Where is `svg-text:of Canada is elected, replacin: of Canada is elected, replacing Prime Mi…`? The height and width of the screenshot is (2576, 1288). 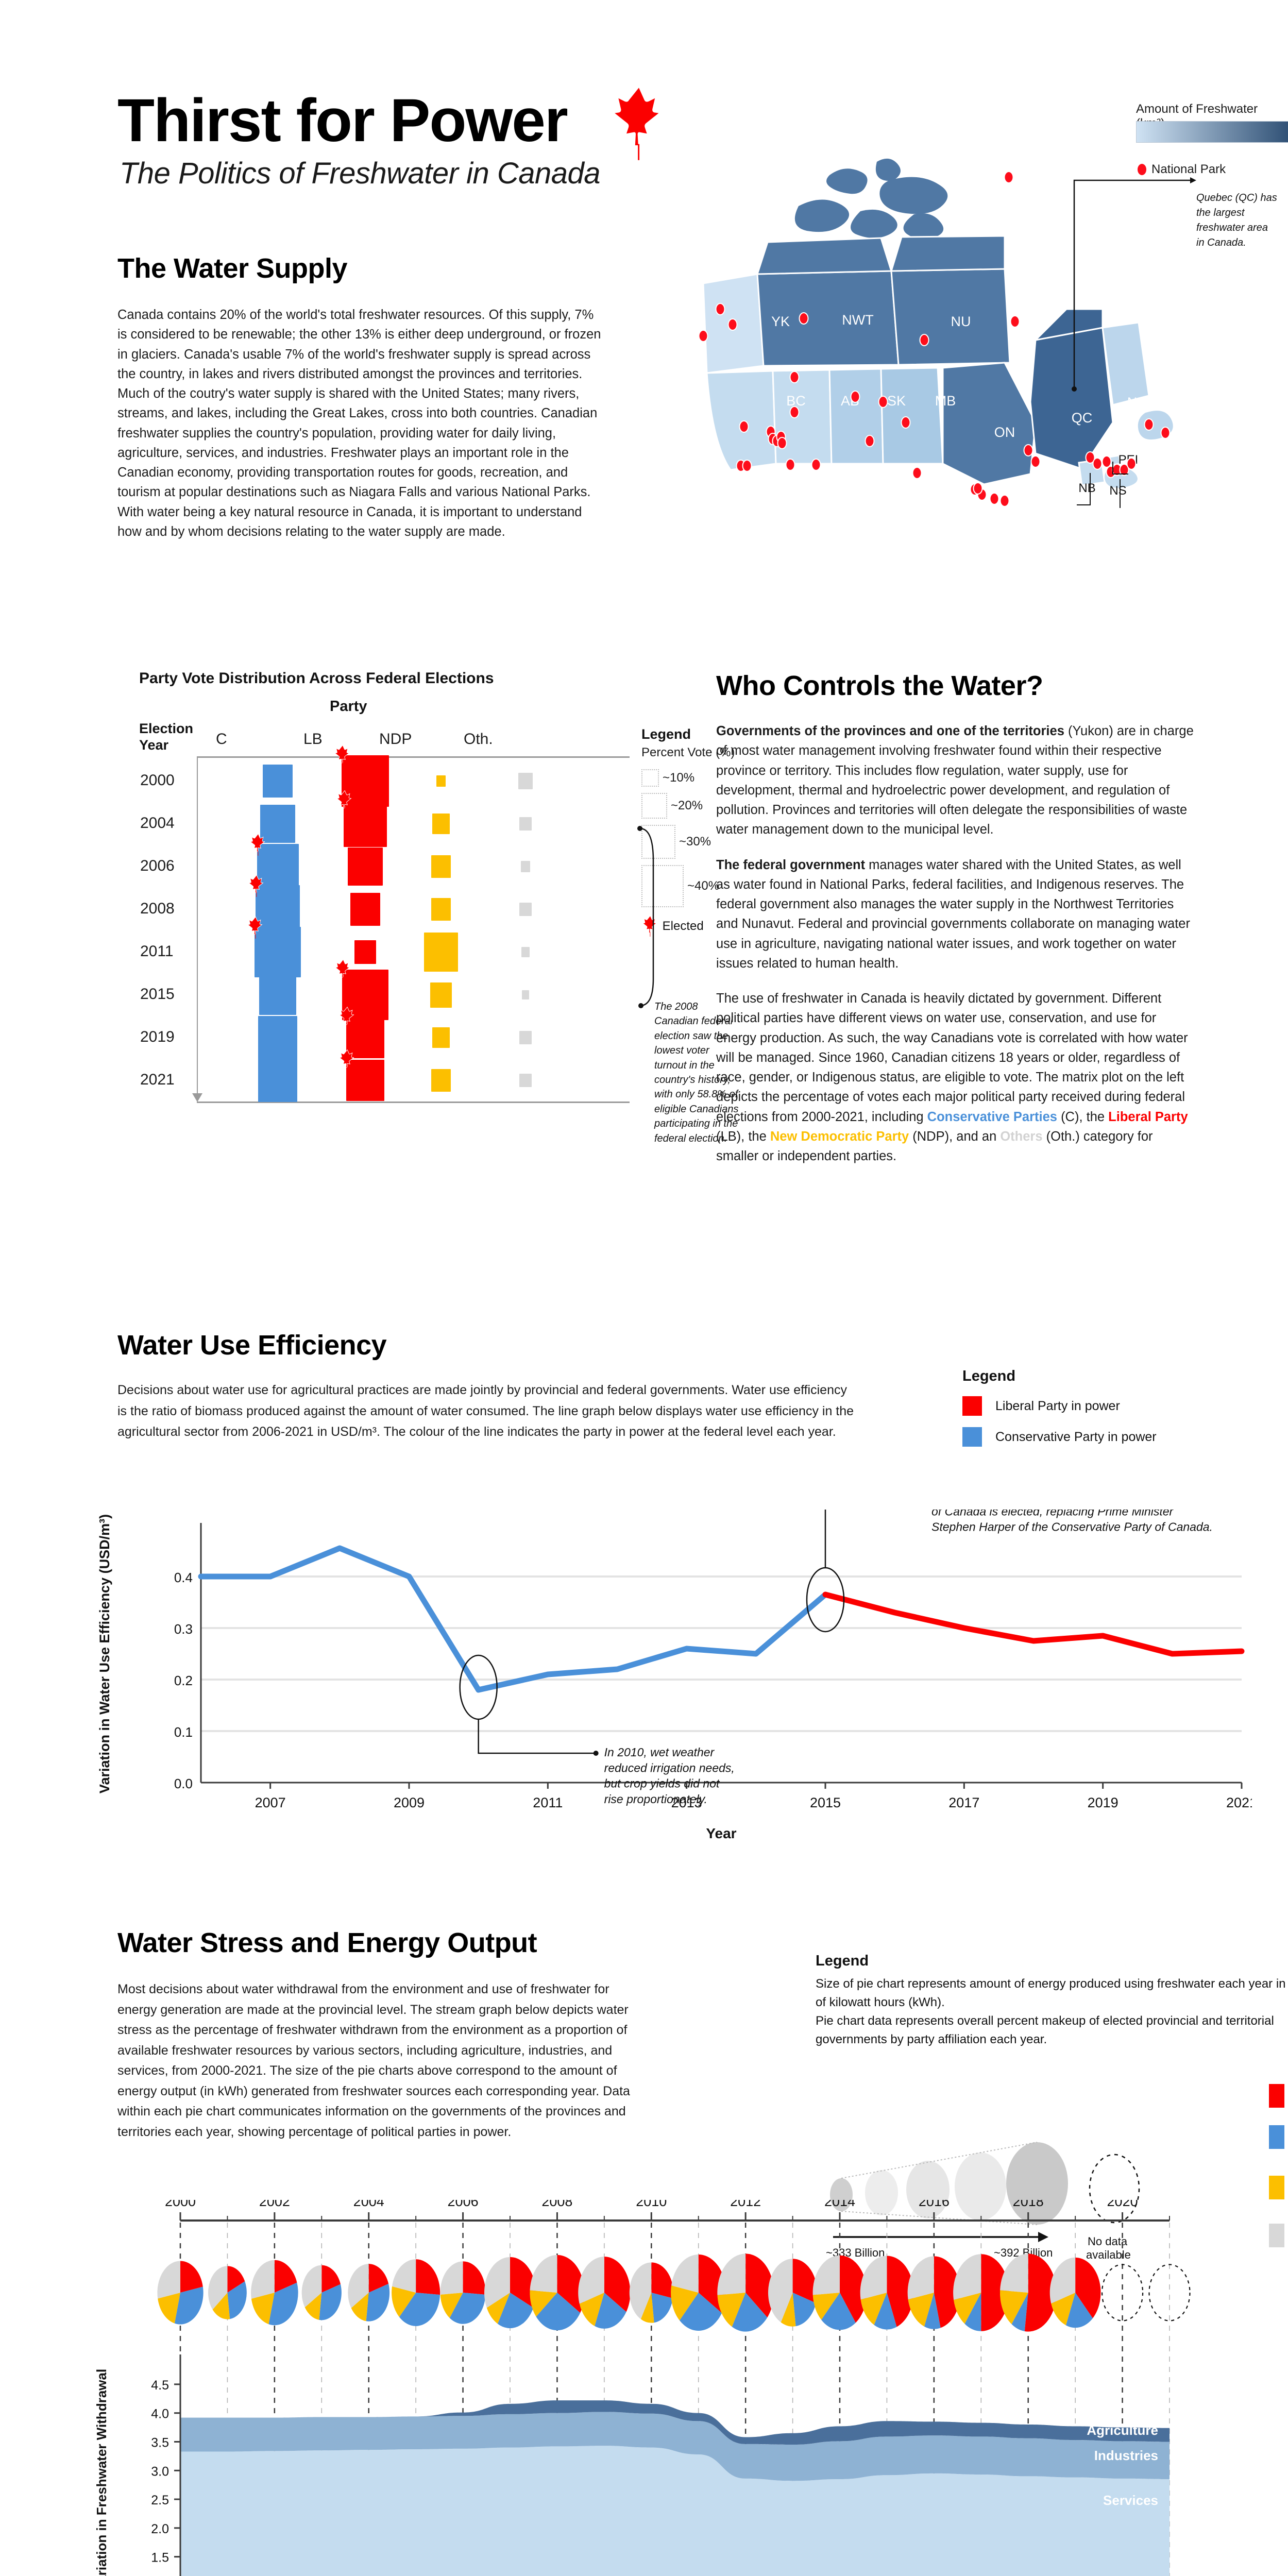 svg-text:of Canada is elected, replacin: of Canada is elected, replacing Prime Mi… is located at coordinates (1052, 1514).